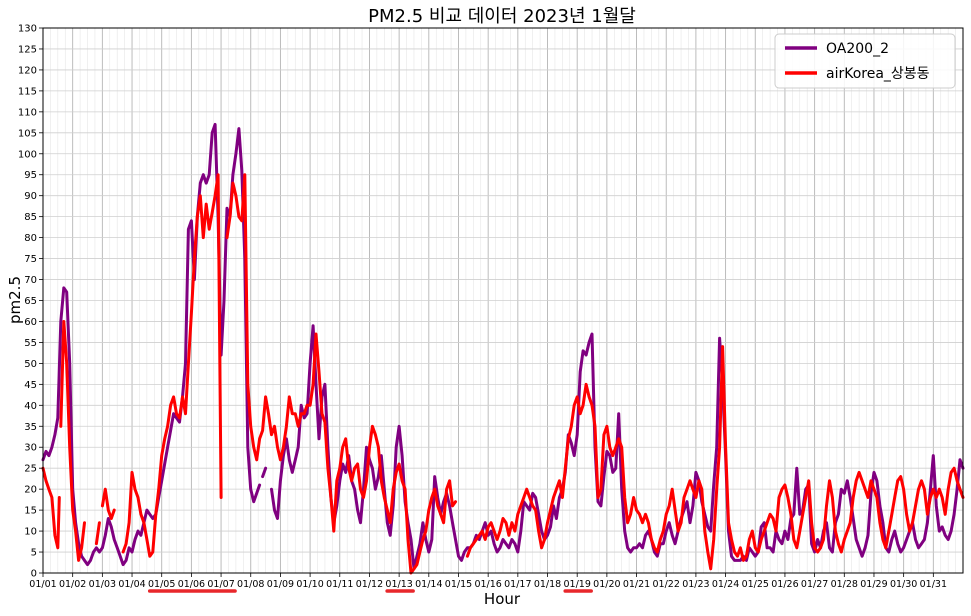 The image size is (971, 616). I want to click on y-tick-label: 115, so click(27, 91).